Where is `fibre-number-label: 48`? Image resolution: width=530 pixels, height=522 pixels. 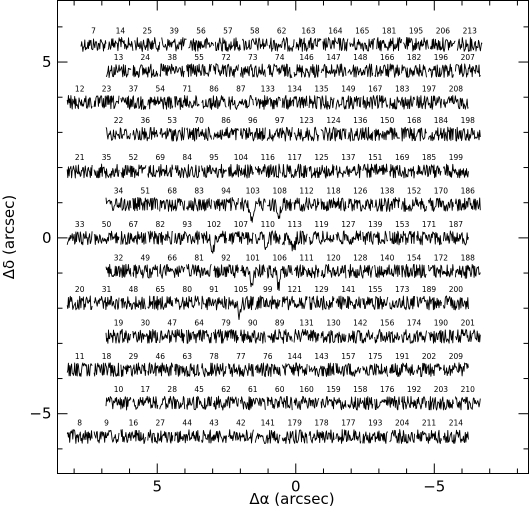
fibre-number-label: 48 is located at coordinates (134, 289).